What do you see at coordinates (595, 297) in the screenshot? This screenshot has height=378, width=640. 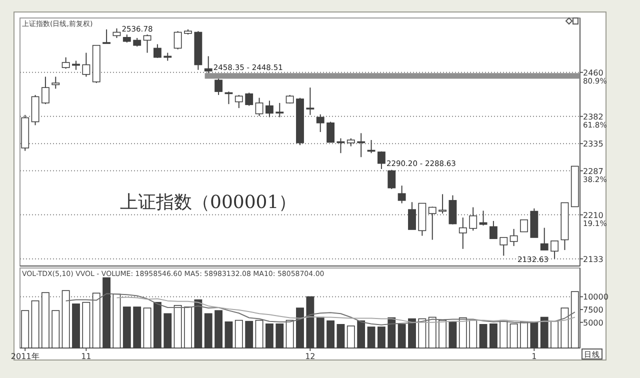 I see `y-tick-label: 10000` at bounding box center [595, 297].